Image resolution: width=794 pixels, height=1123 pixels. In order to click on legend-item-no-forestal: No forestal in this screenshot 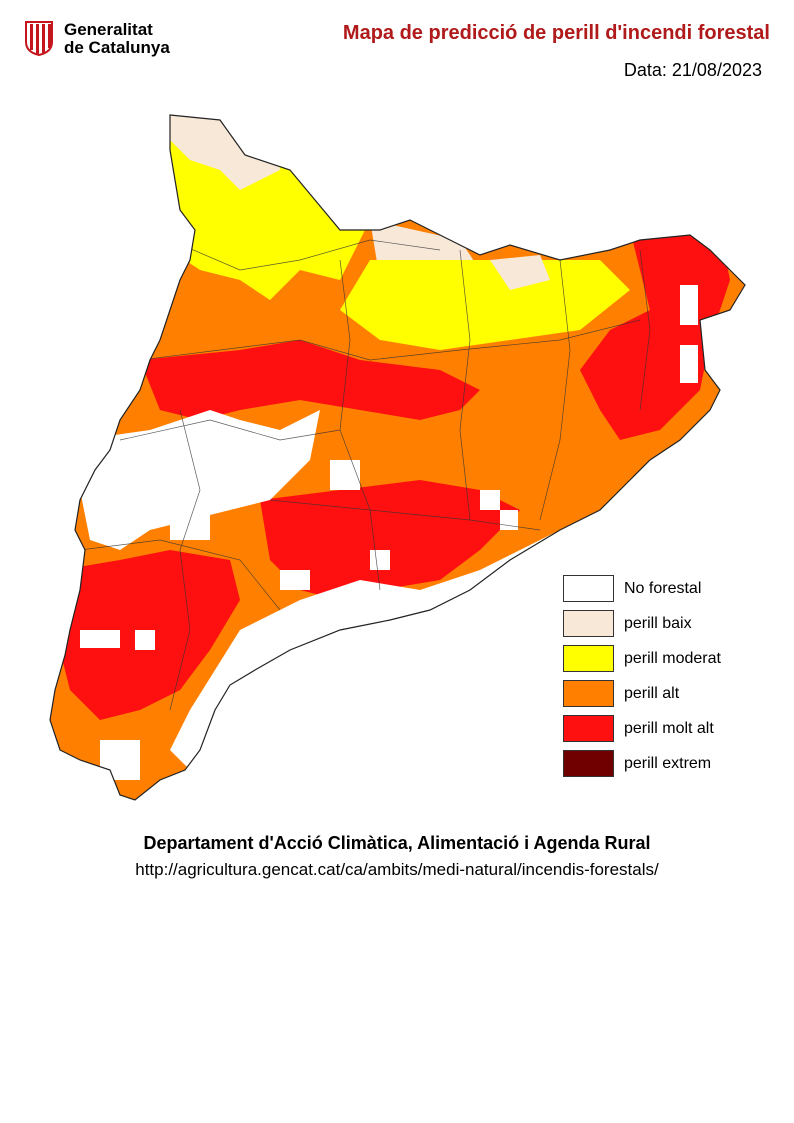, I will do `click(663, 592)`.